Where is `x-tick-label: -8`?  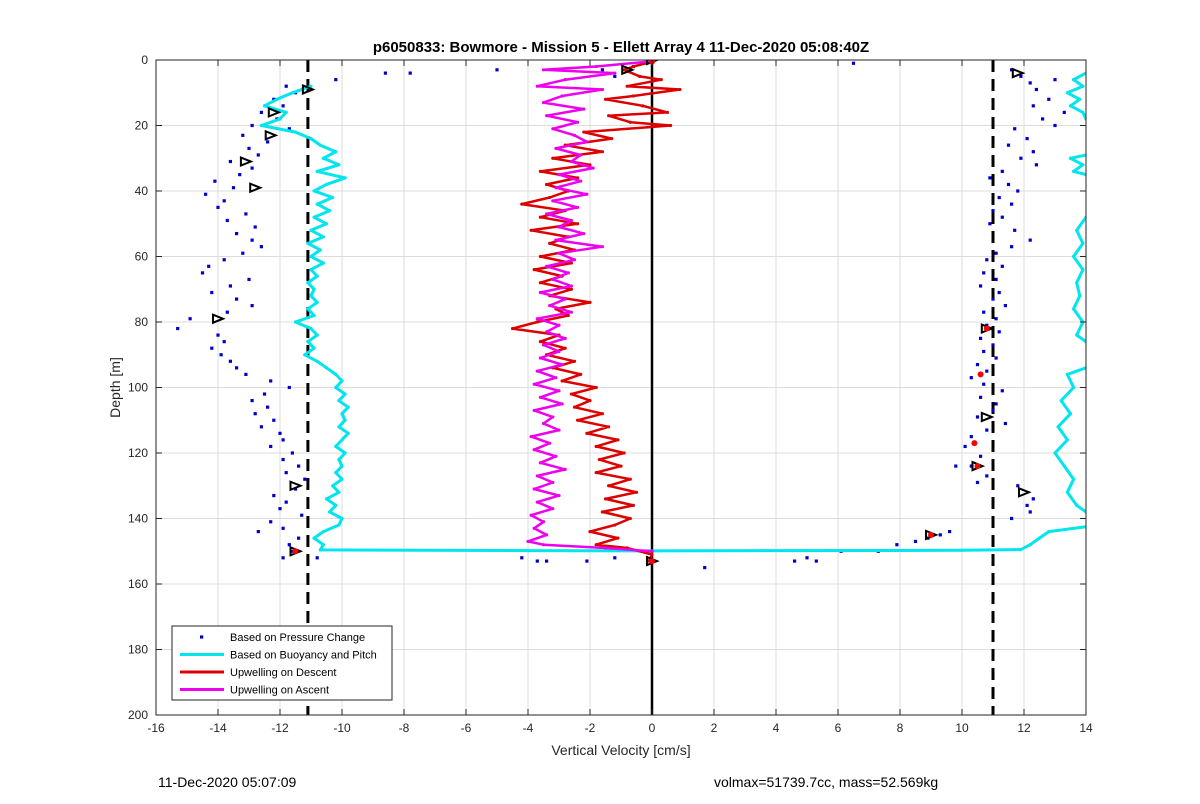
x-tick-label: -8 is located at coordinates (404, 728).